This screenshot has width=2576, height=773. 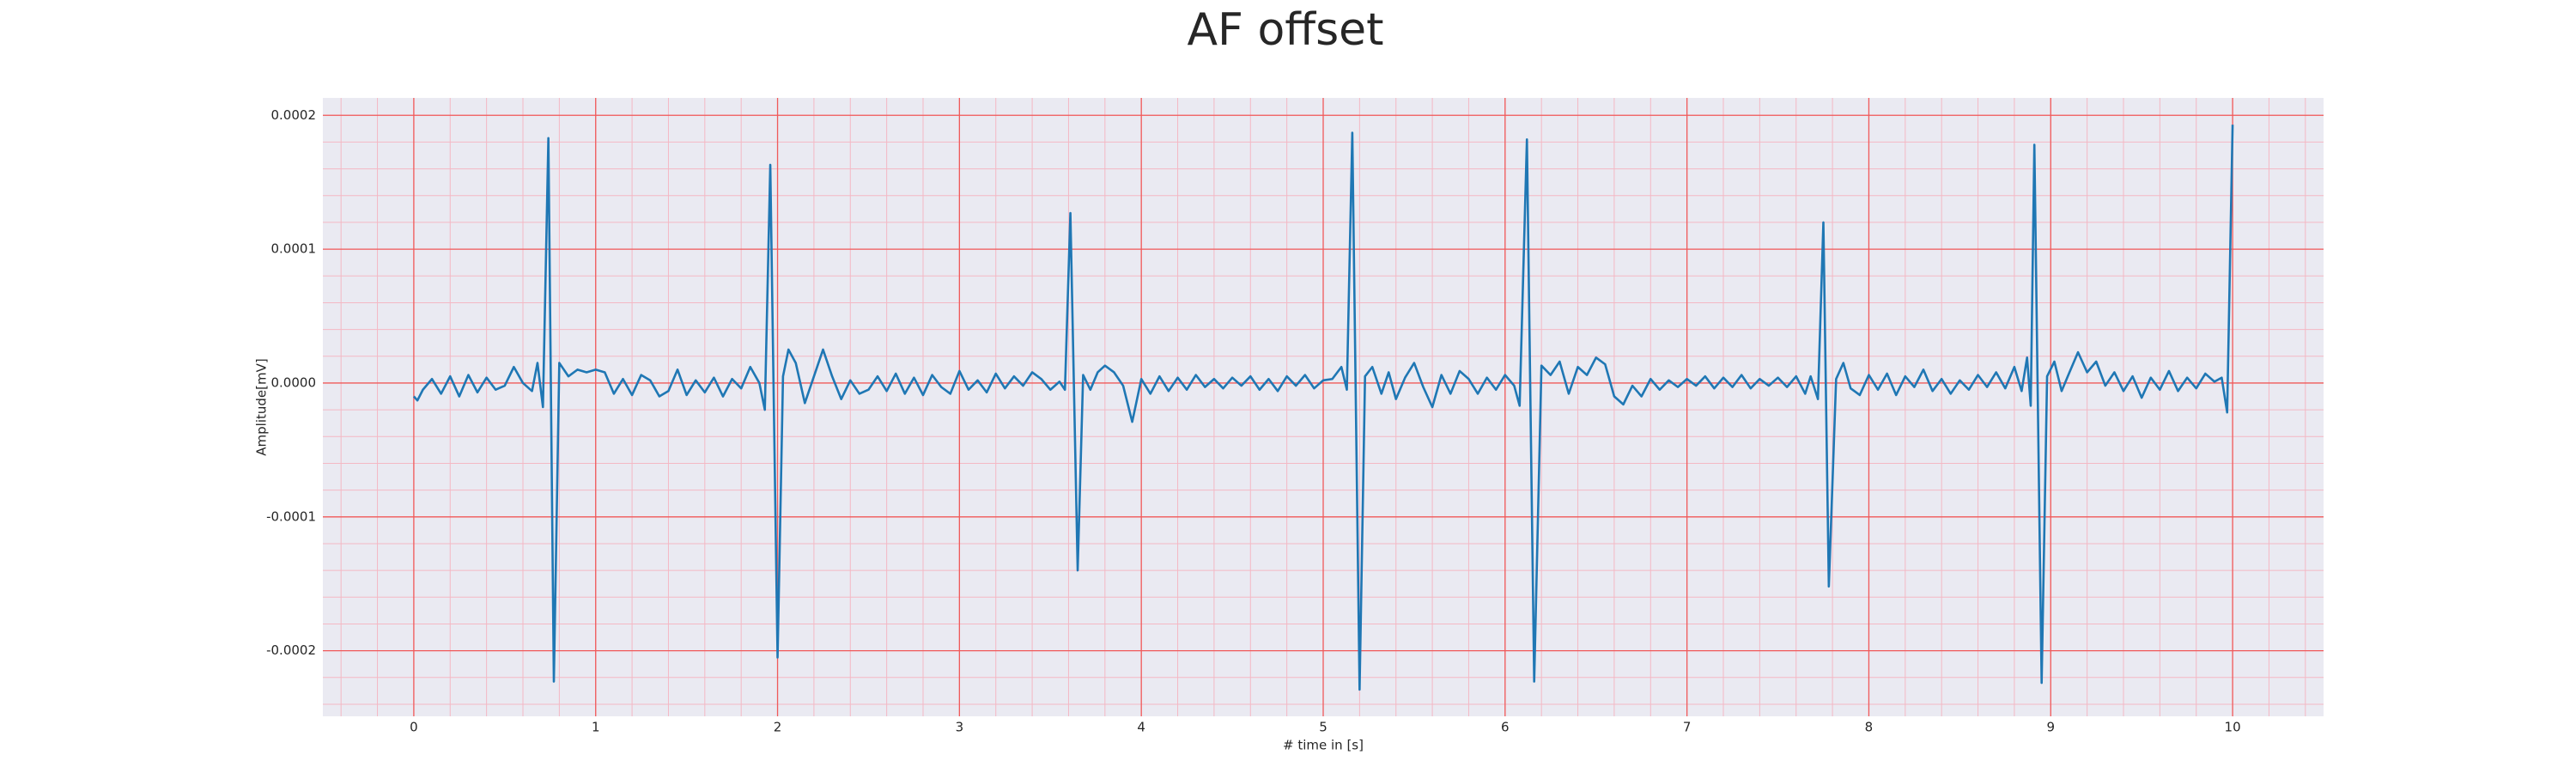 I want to click on y-tick-label: -0.0001, so click(x=291, y=516).